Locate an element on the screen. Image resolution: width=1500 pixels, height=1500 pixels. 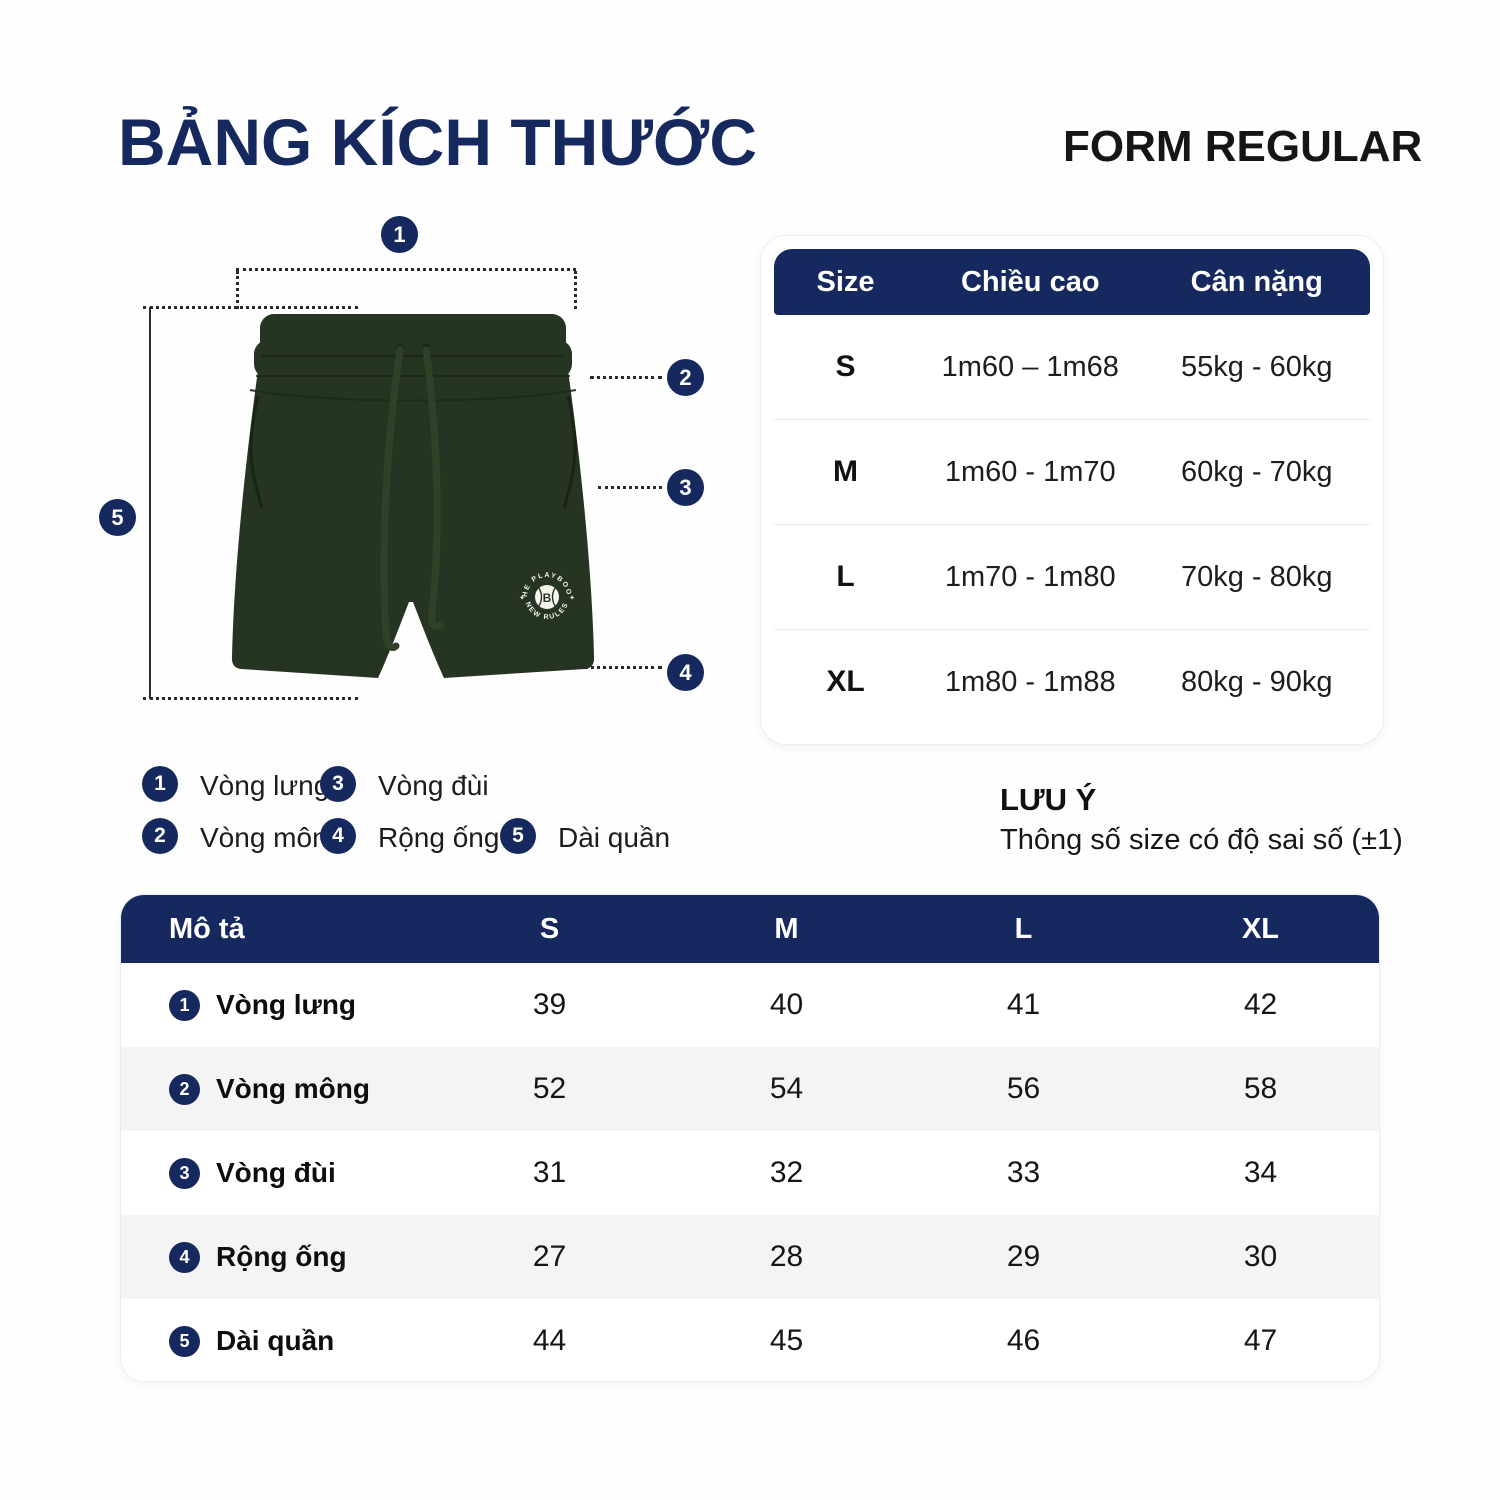
measurements-table-header: Mô tả S M L XL is located at coordinates (750, 929).